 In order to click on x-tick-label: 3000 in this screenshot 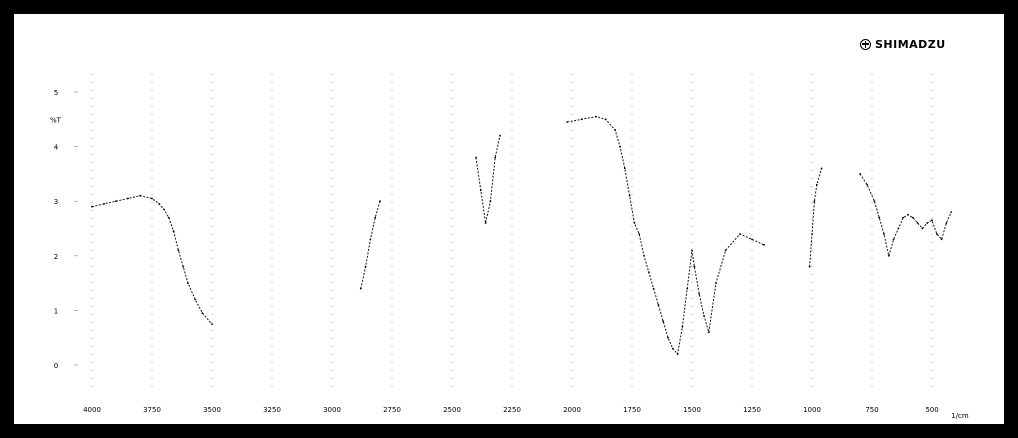, I will do `click(332, 410)`.